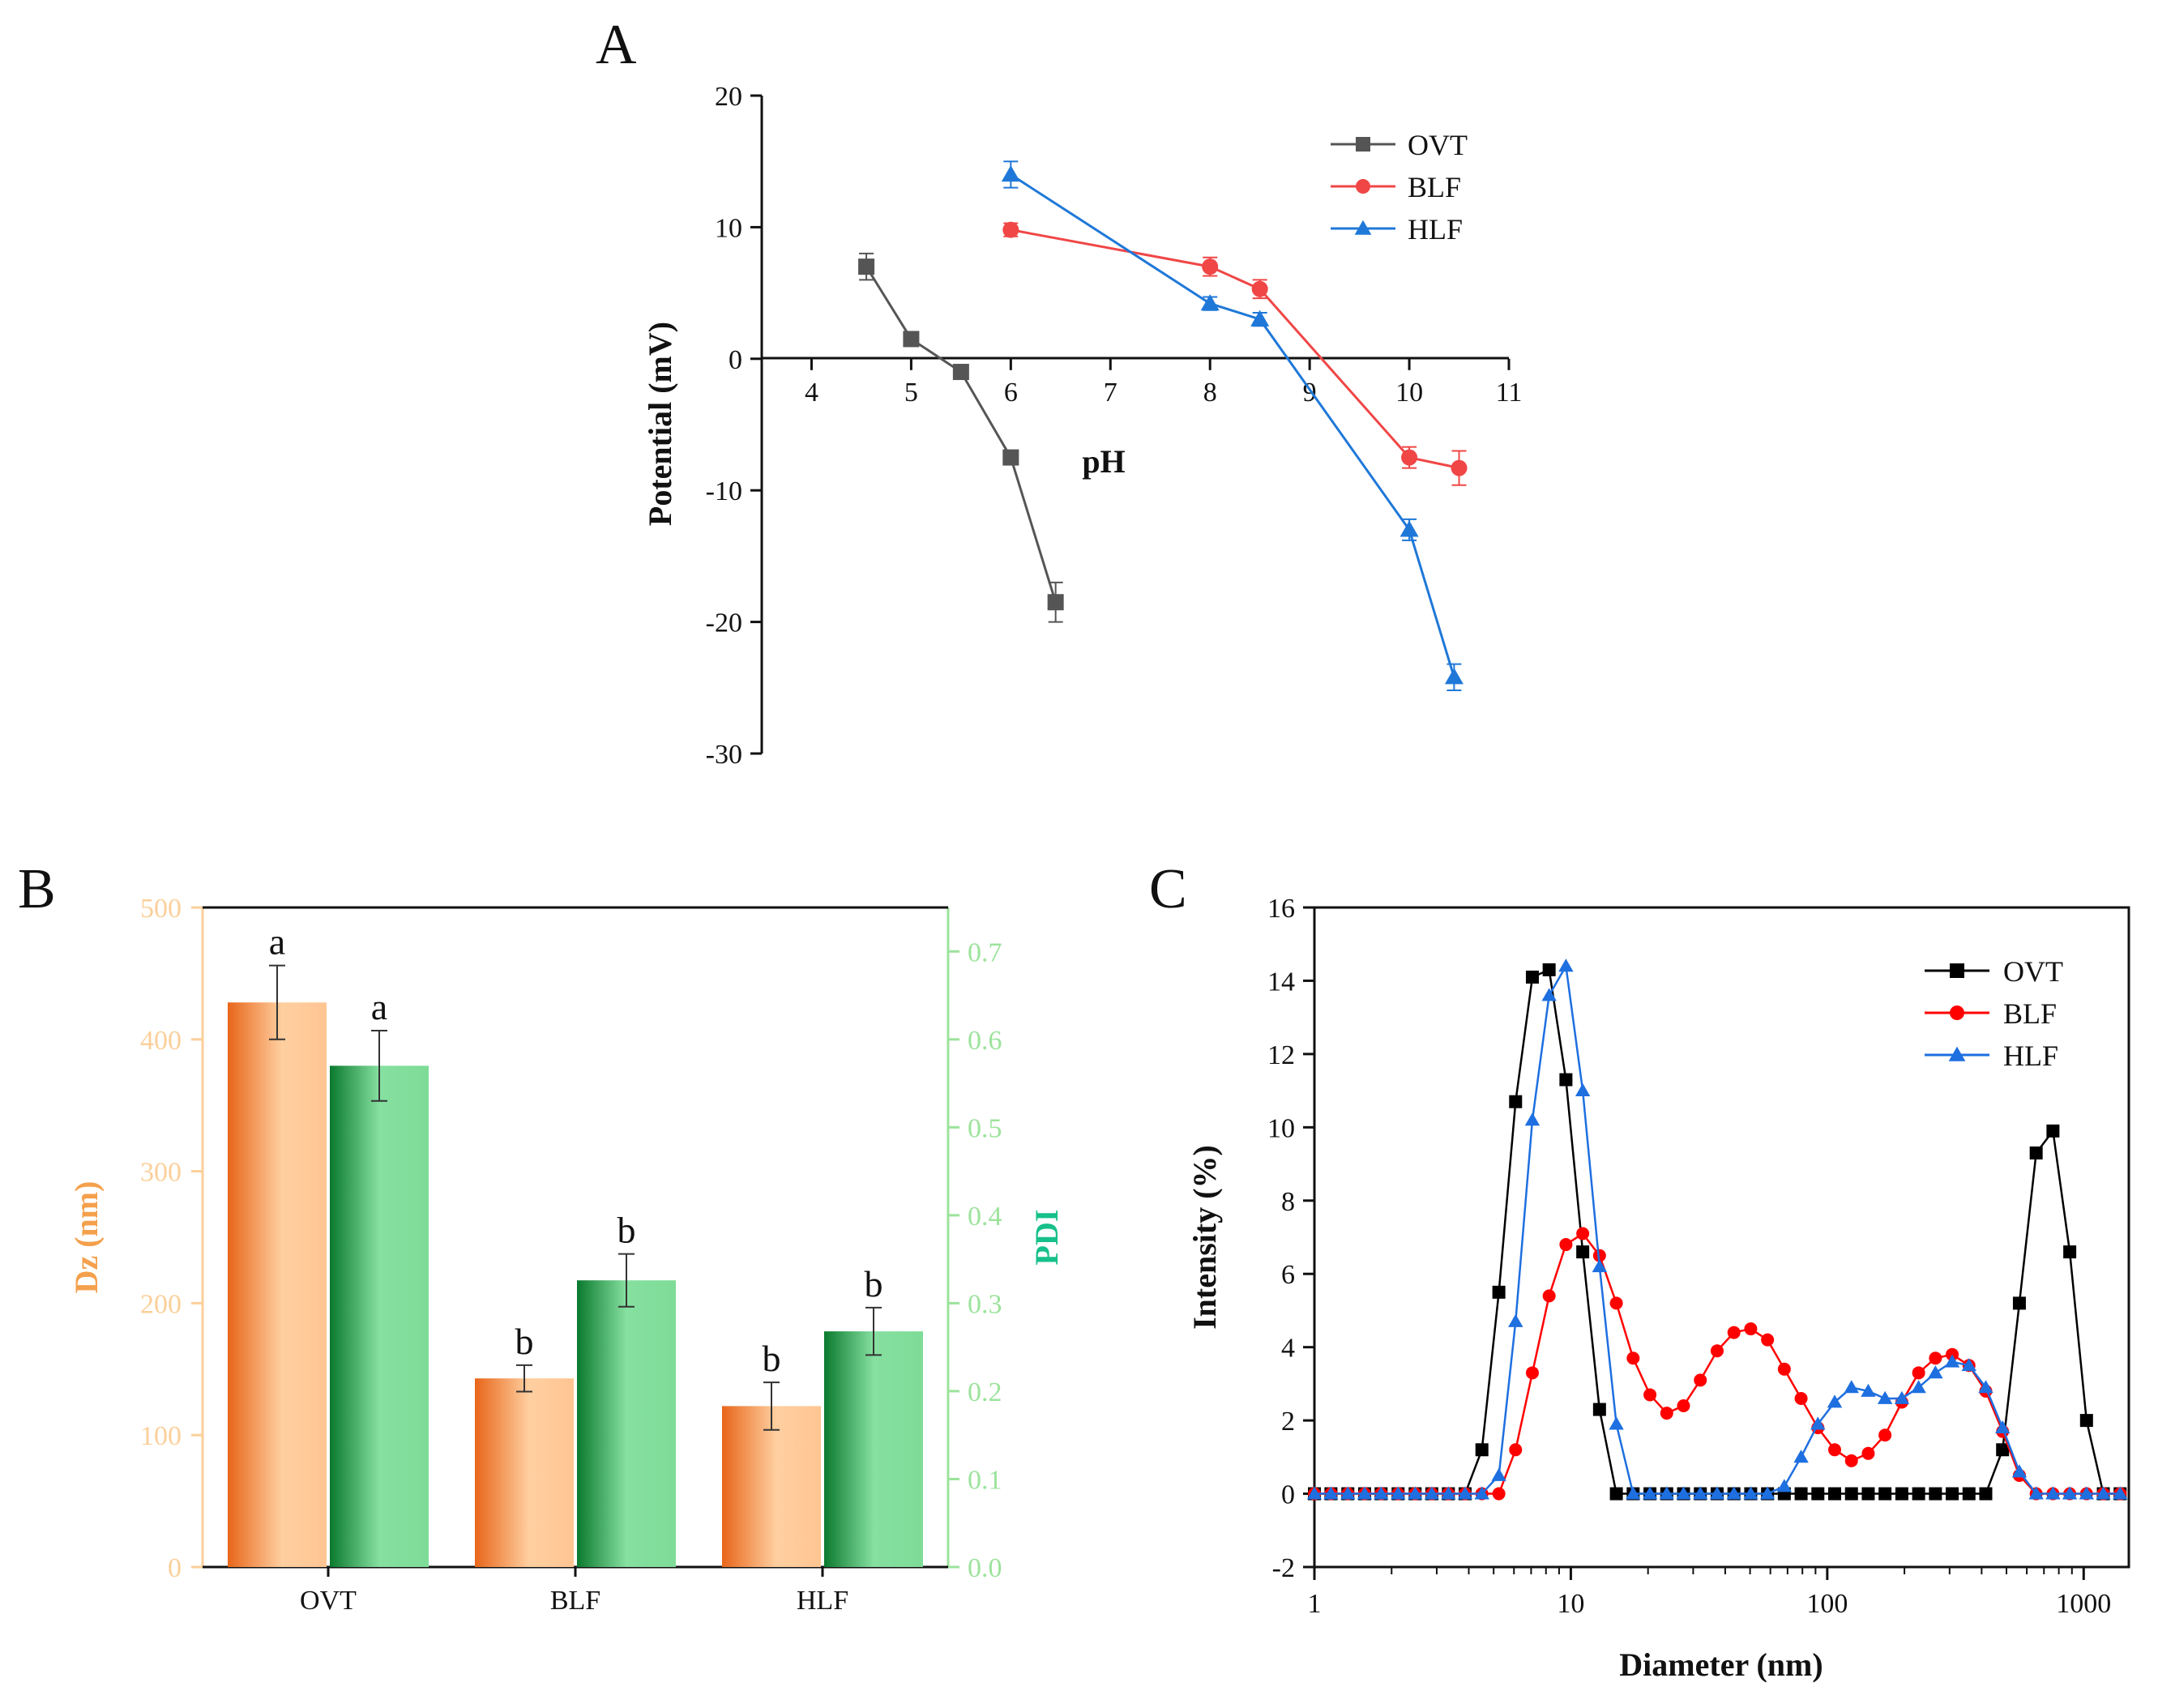  I want to click on legend-label-hlf: HLF, so click(2030, 1056).